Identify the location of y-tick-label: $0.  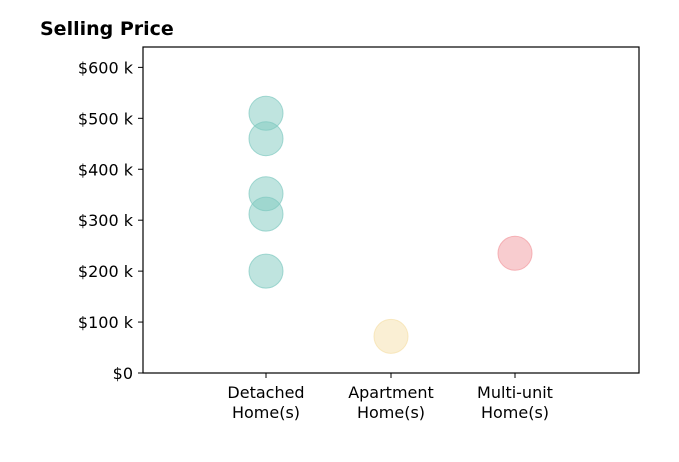
(123, 373).